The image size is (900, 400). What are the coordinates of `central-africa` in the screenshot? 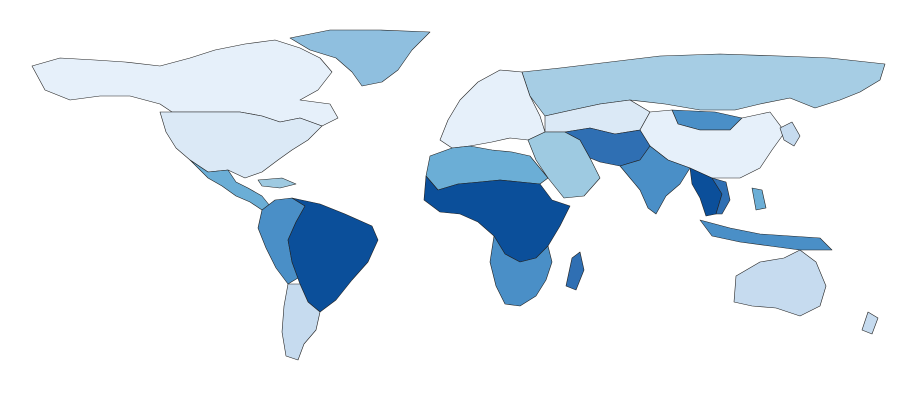 It's located at (497, 219).